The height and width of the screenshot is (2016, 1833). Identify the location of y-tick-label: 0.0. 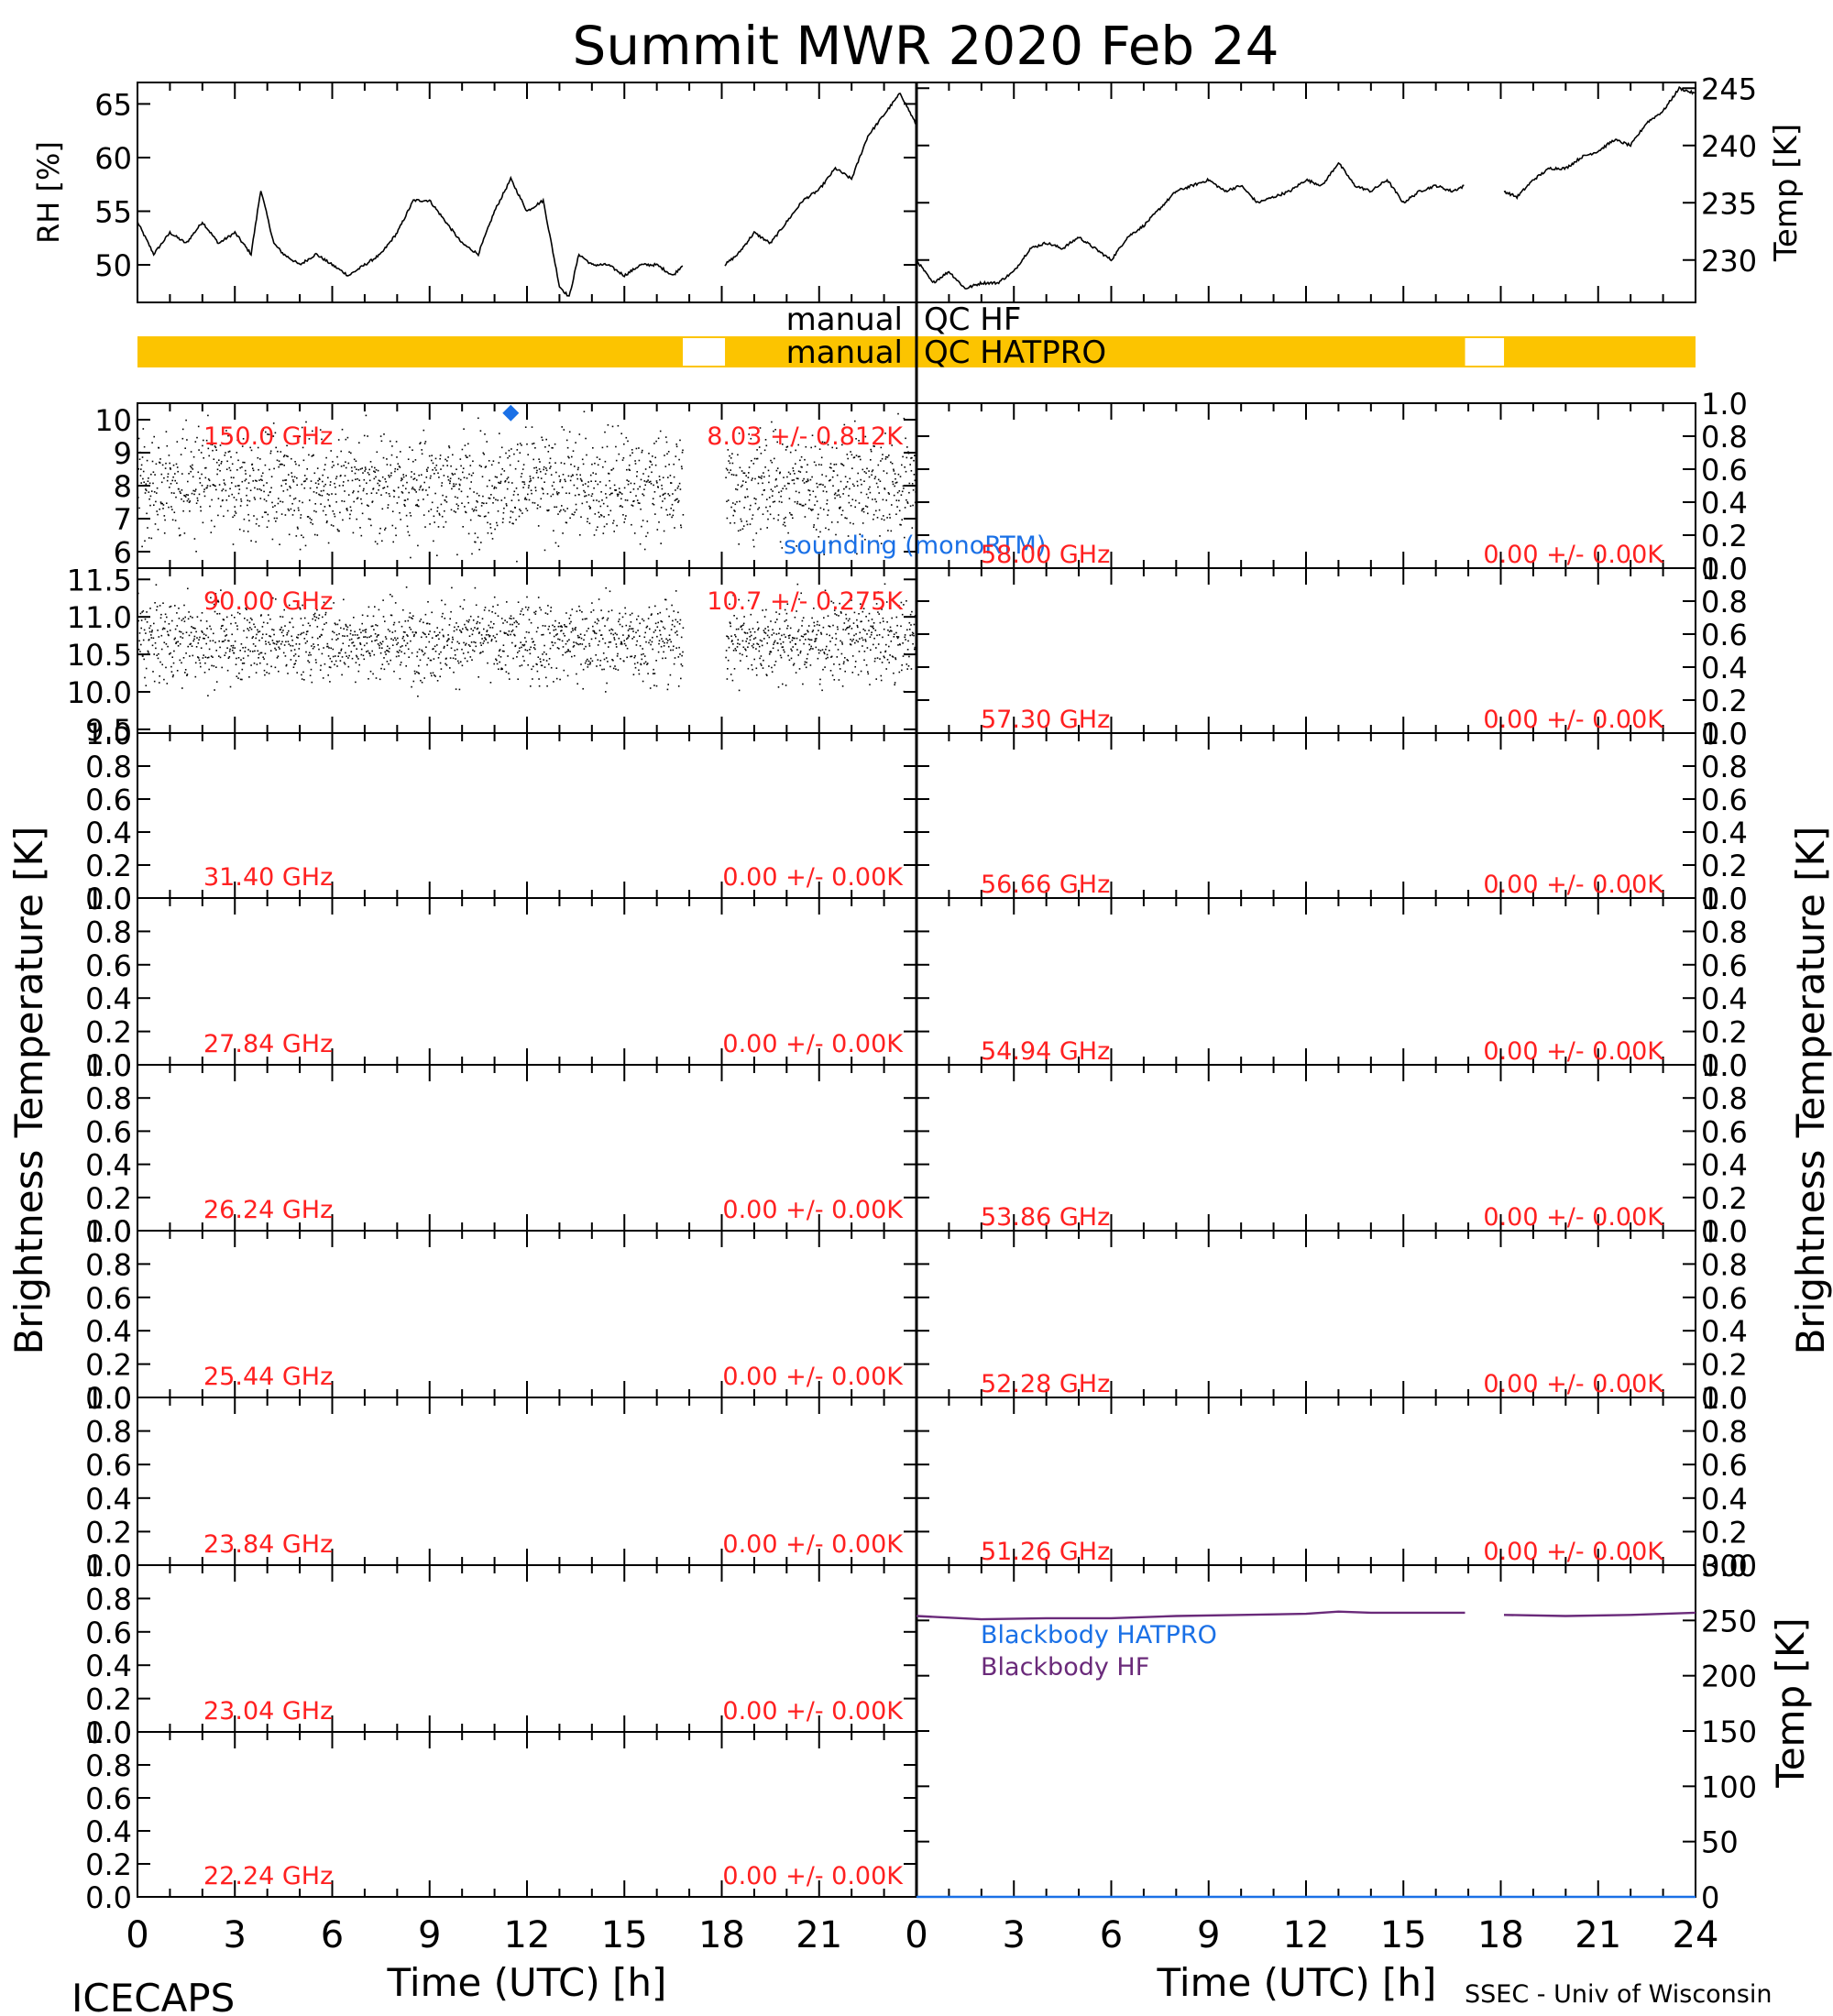
(108, 1231).